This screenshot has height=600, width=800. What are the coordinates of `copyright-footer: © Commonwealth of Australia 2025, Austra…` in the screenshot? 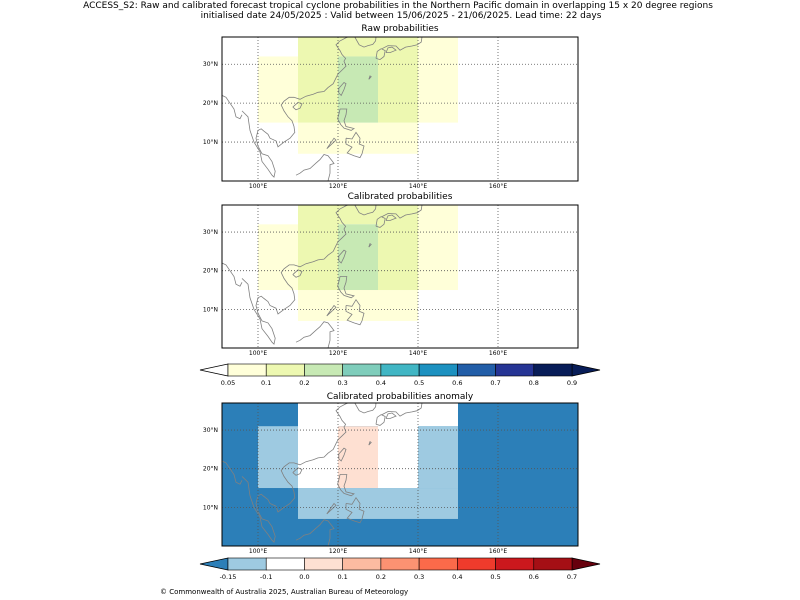 It's located at (284, 592).